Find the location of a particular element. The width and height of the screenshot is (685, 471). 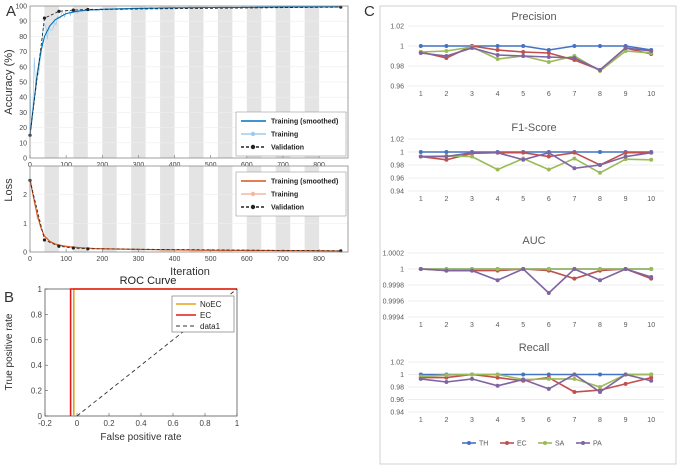

x-tick-label: 1 is located at coordinates (421, 94).